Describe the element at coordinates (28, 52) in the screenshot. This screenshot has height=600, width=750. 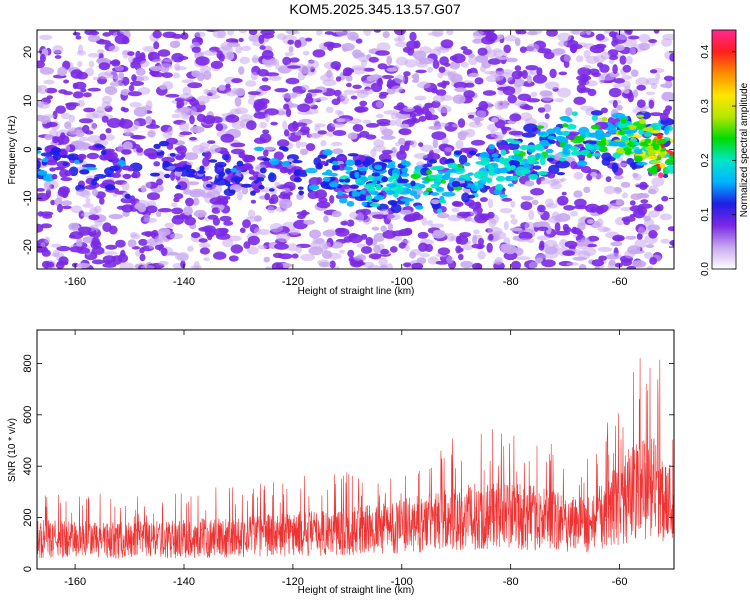
I see `y-tick-label: 20` at that location.